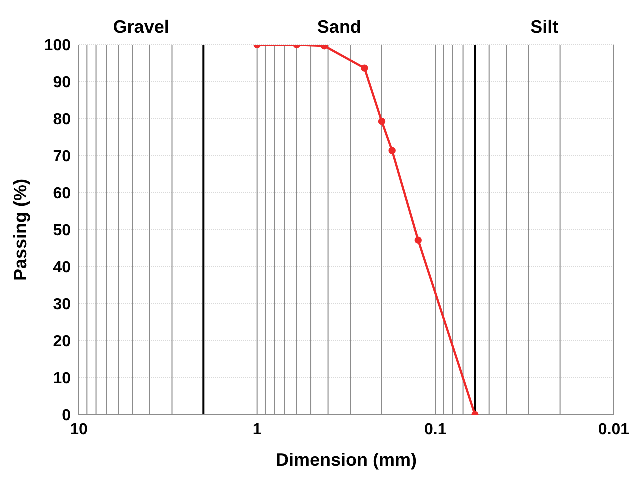 The width and height of the screenshot is (643, 480). I want to click on text: Sand, so click(339, 27).